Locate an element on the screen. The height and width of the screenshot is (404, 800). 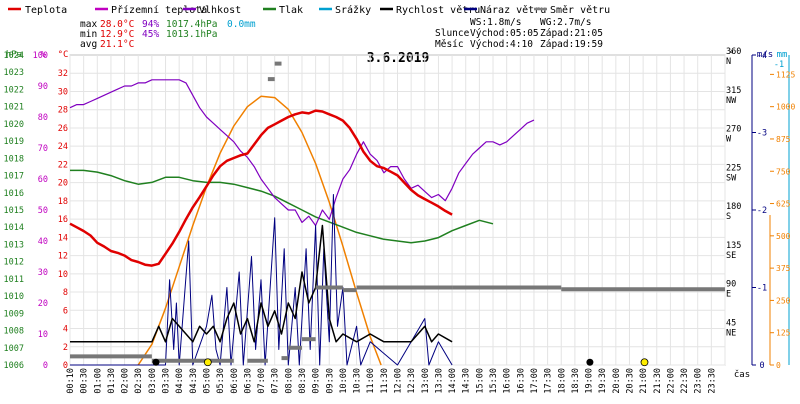
tick-label-time: 15:30 is located at coordinates (494, 381).